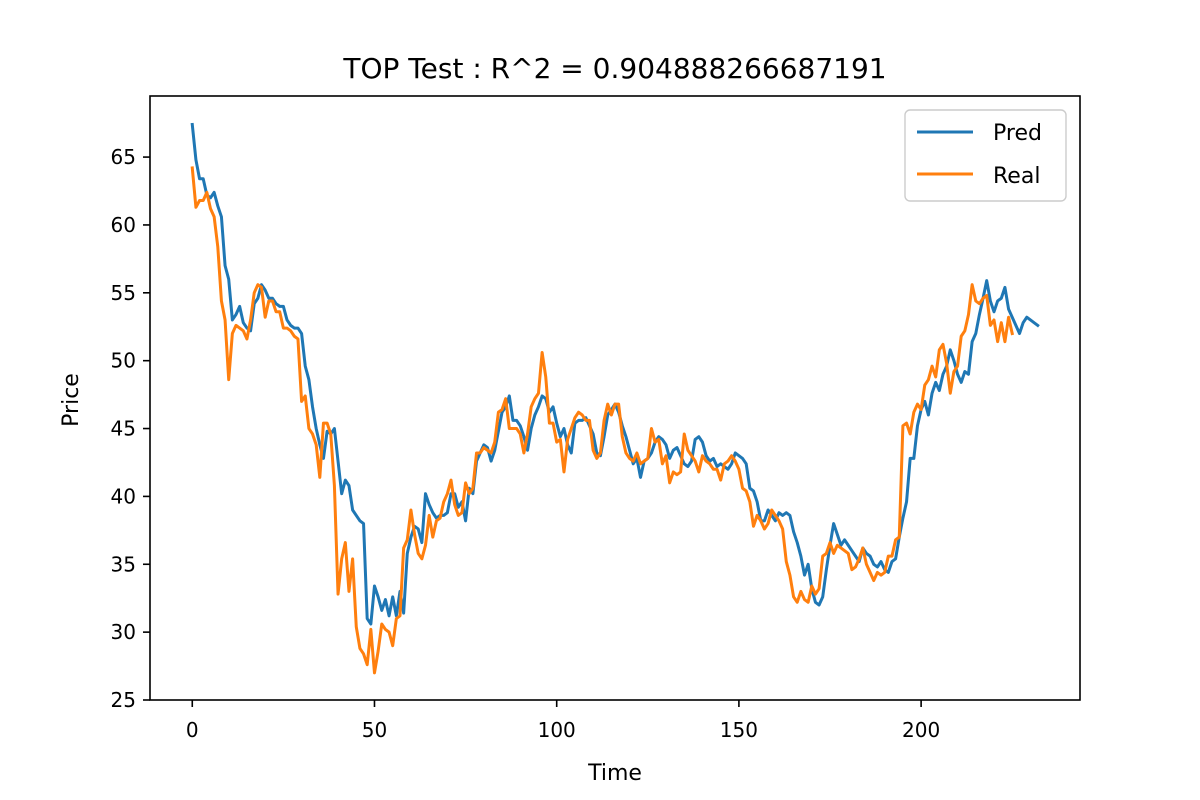  What do you see at coordinates (71, 400) in the screenshot?
I see `y-axis-label: Price` at bounding box center [71, 400].